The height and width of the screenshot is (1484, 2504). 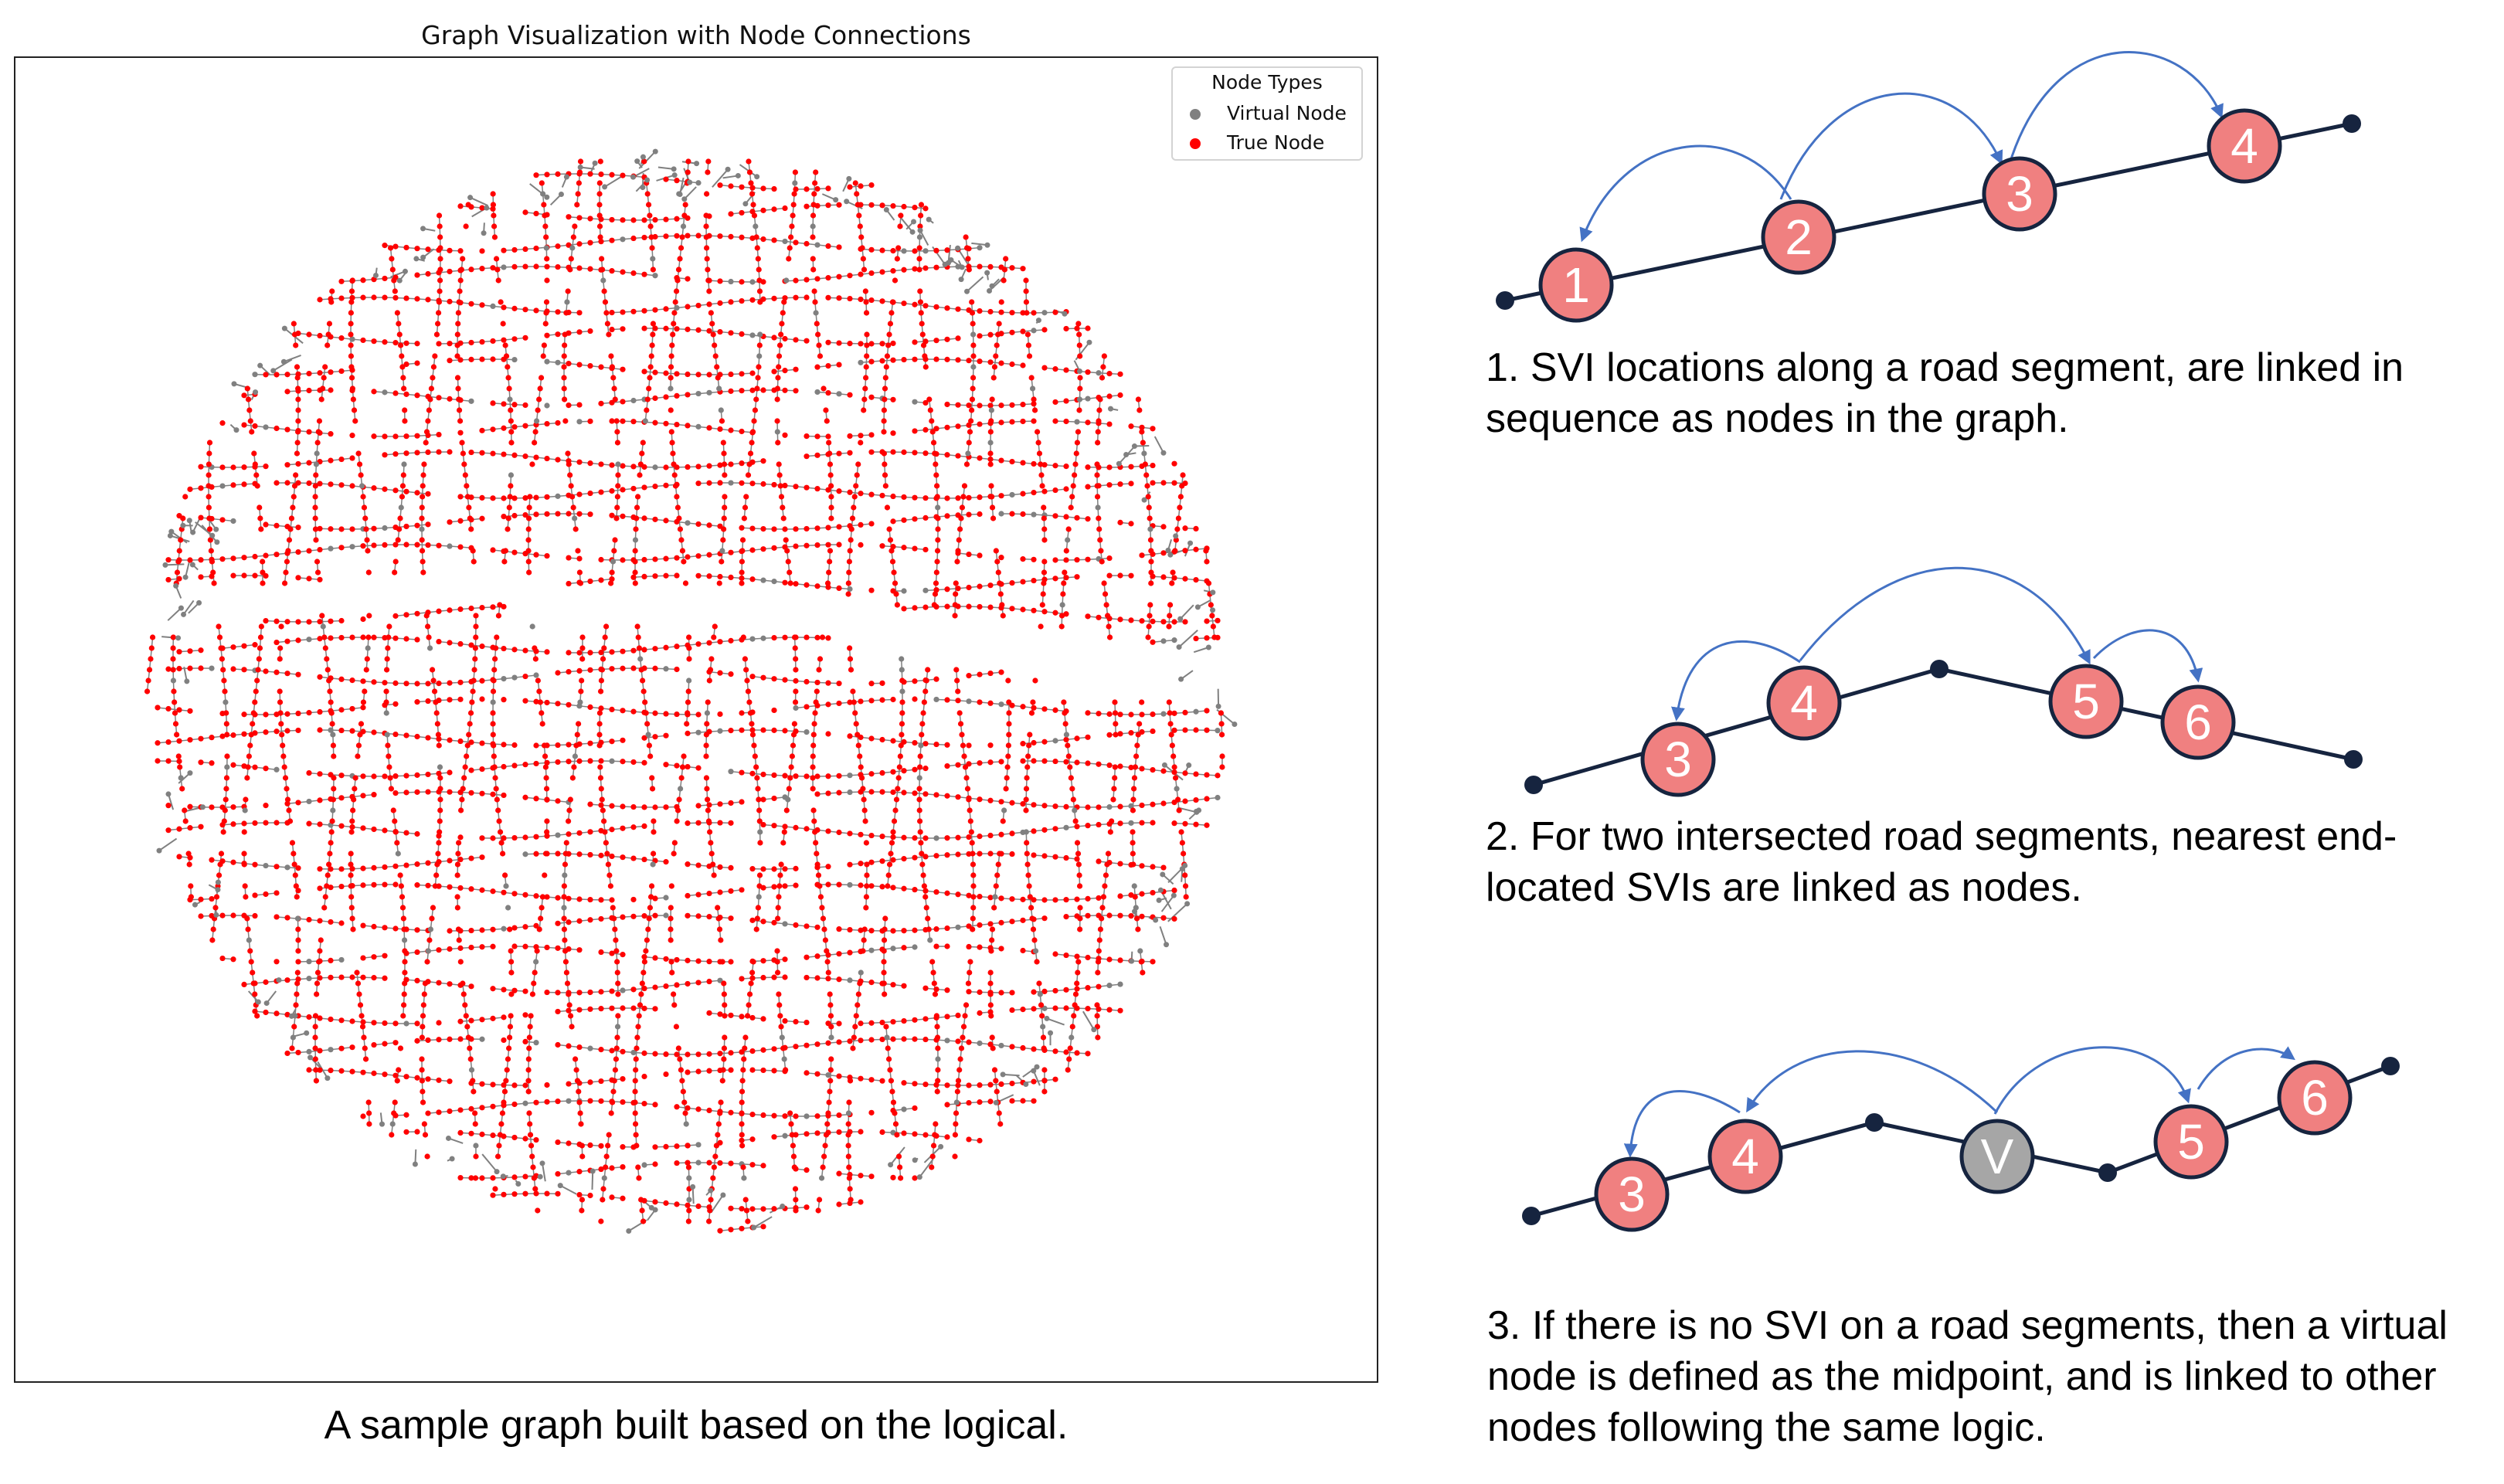 I want to click on virtual-node-label: V, so click(x=1998, y=1156).